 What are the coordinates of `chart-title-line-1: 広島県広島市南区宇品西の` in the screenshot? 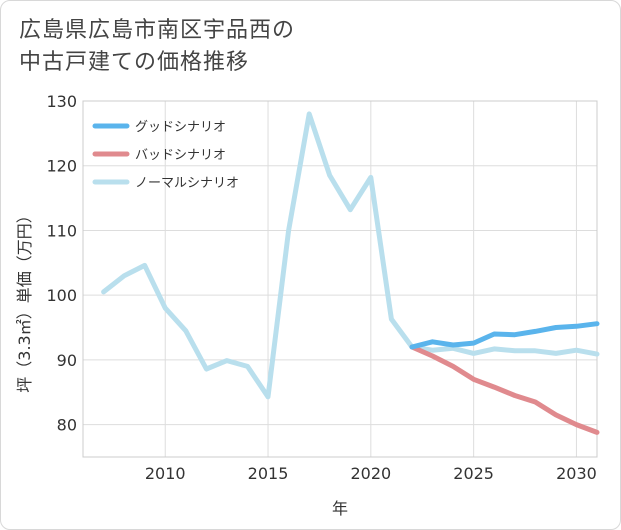 It's located at (157, 30).